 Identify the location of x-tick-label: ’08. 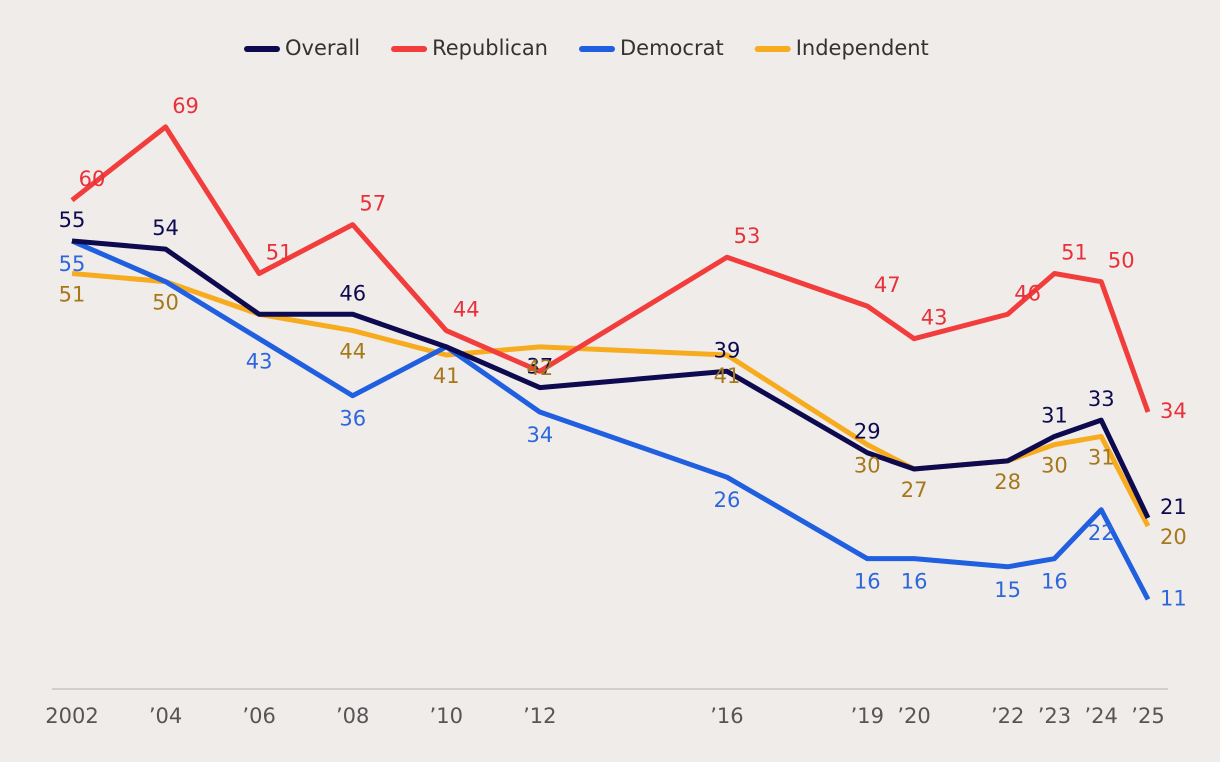
(352, 716).